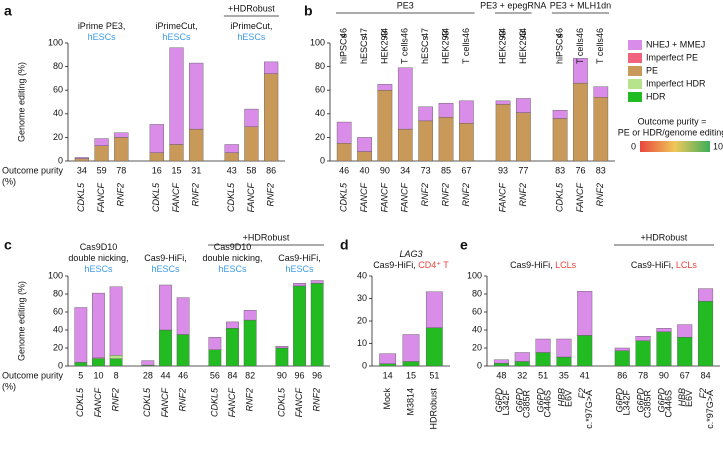  I want to click on y-tick-label: 80, so click(477, 293).